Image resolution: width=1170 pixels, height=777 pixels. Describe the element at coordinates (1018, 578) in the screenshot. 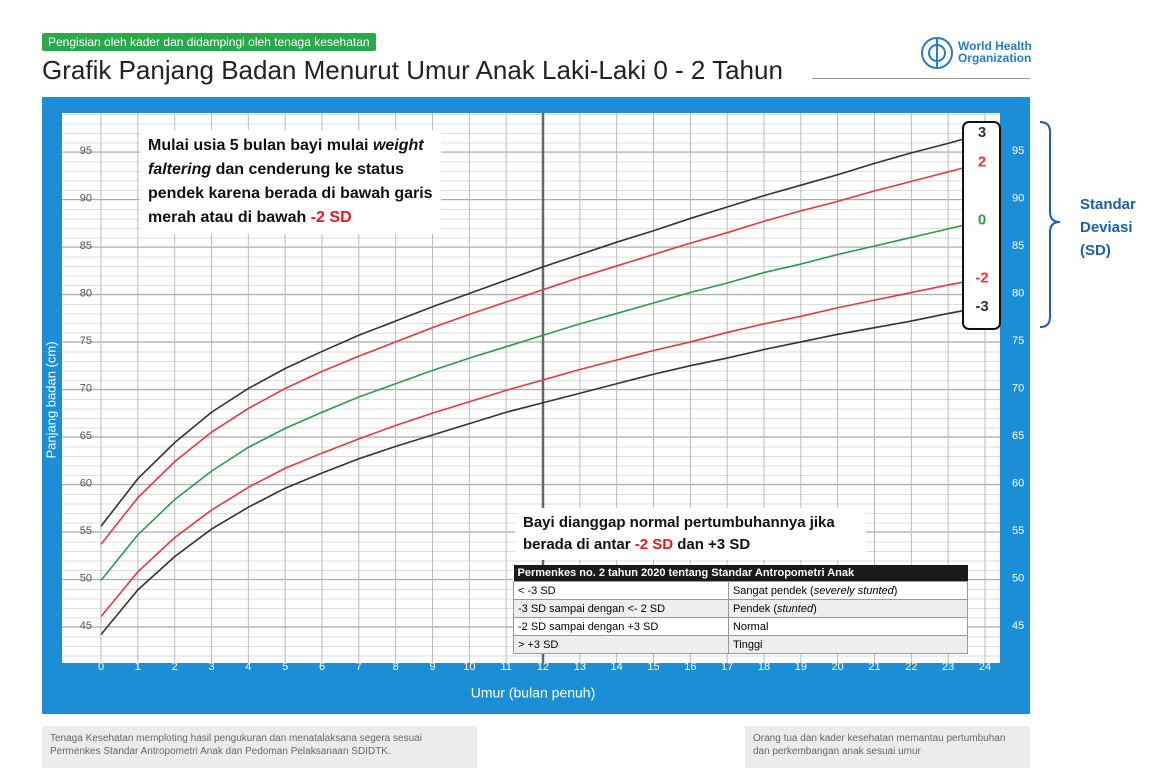

I see `y-tick-label-right: 50` at that location.